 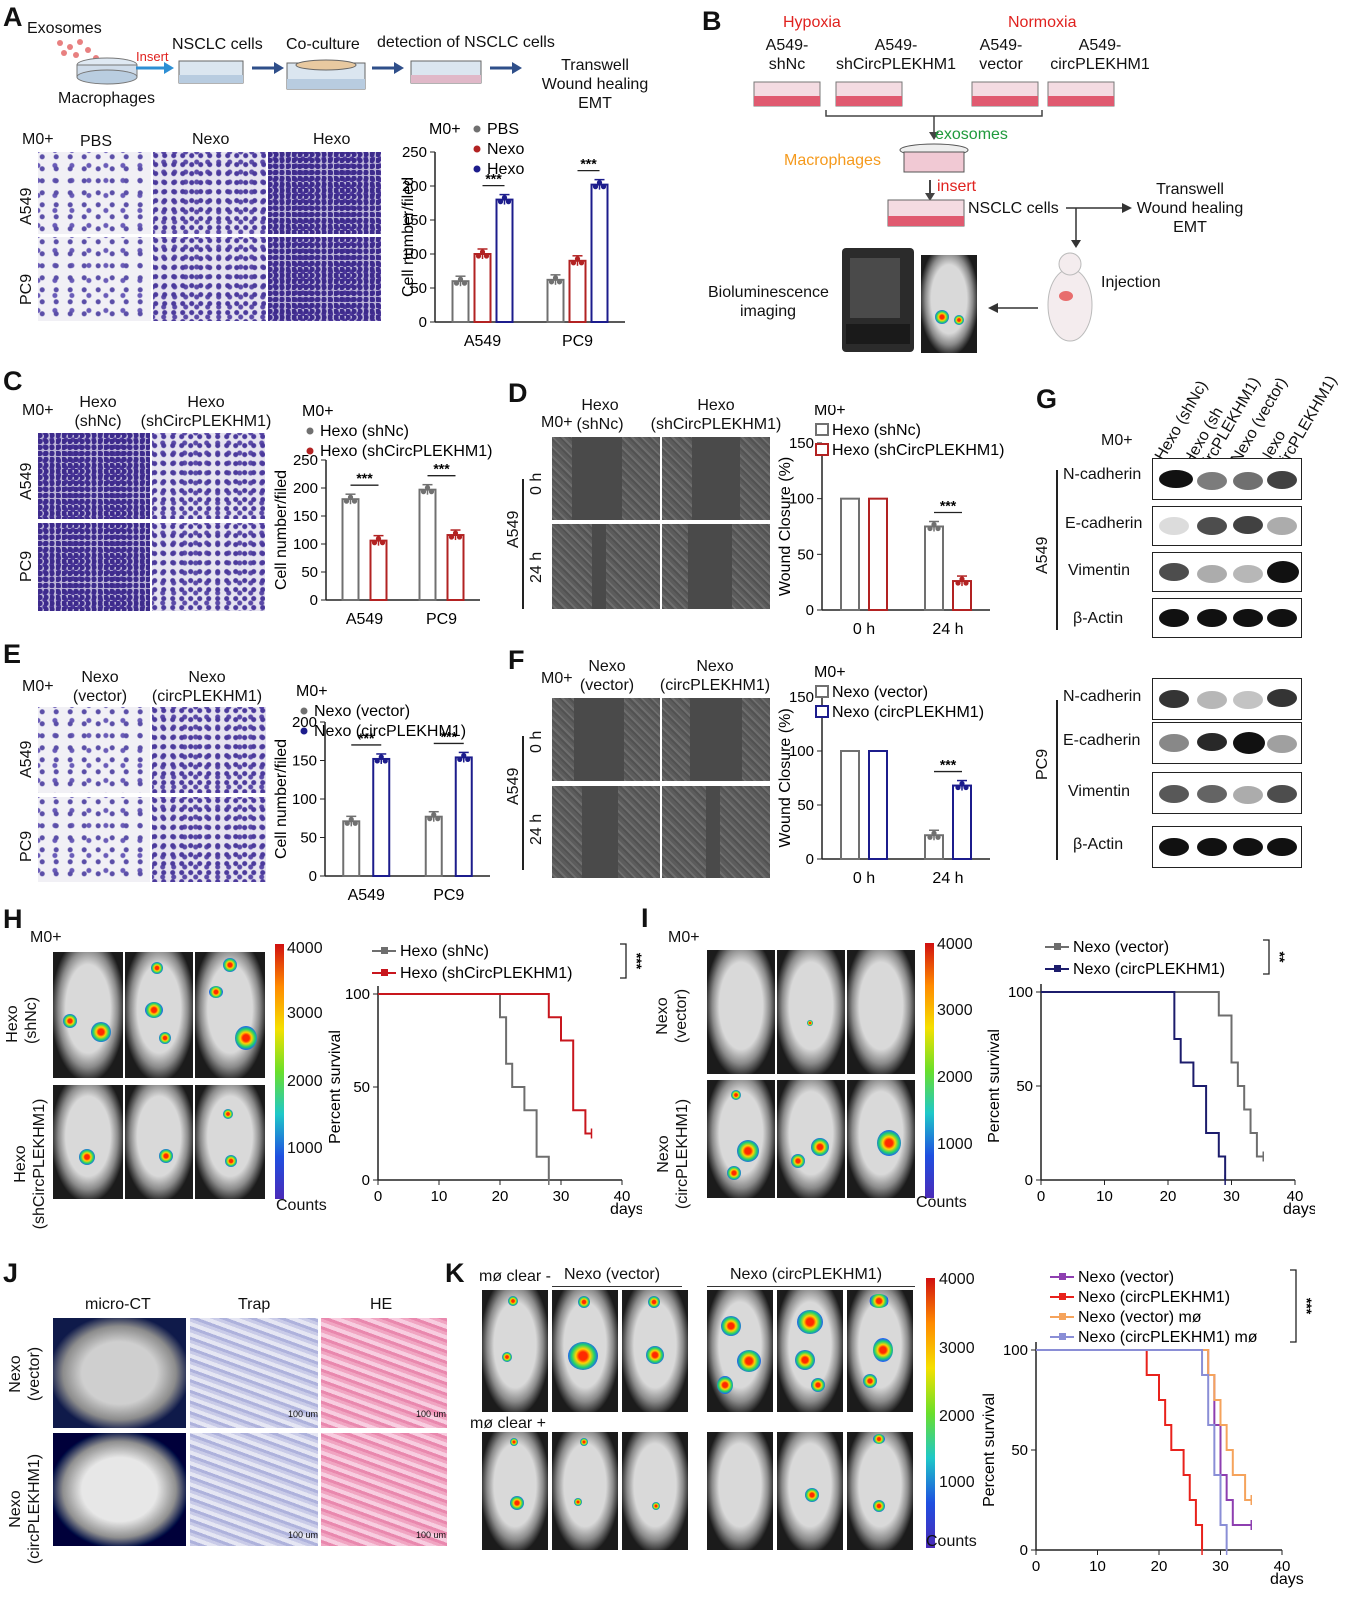 What do you see at coordinates (1070, 297) in the screenshot?
I see `mouse-injection-icon` at bounding box center [1070, 297].